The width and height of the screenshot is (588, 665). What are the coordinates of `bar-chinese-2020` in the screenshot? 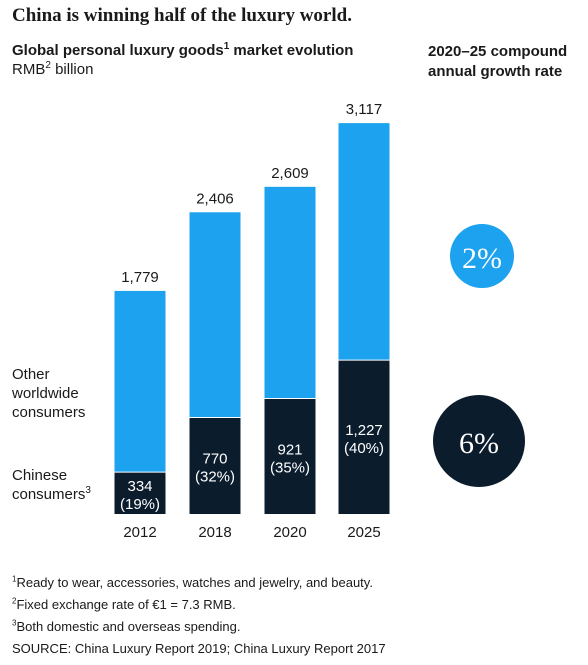 It's located at (290, 456).